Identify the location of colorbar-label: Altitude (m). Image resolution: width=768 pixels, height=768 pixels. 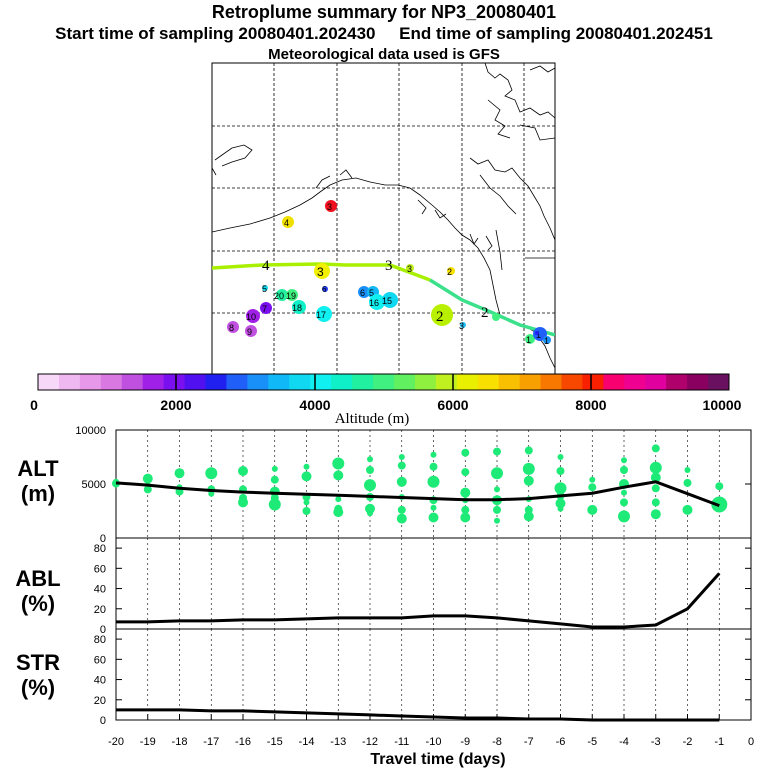
(372, 419).